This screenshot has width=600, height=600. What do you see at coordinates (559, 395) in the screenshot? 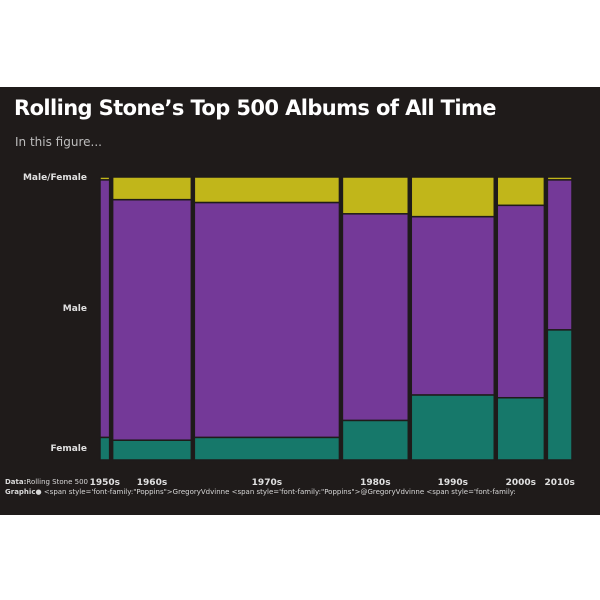
I see `mosaic-tile-2010s-female` at bounding box center [559, 395].